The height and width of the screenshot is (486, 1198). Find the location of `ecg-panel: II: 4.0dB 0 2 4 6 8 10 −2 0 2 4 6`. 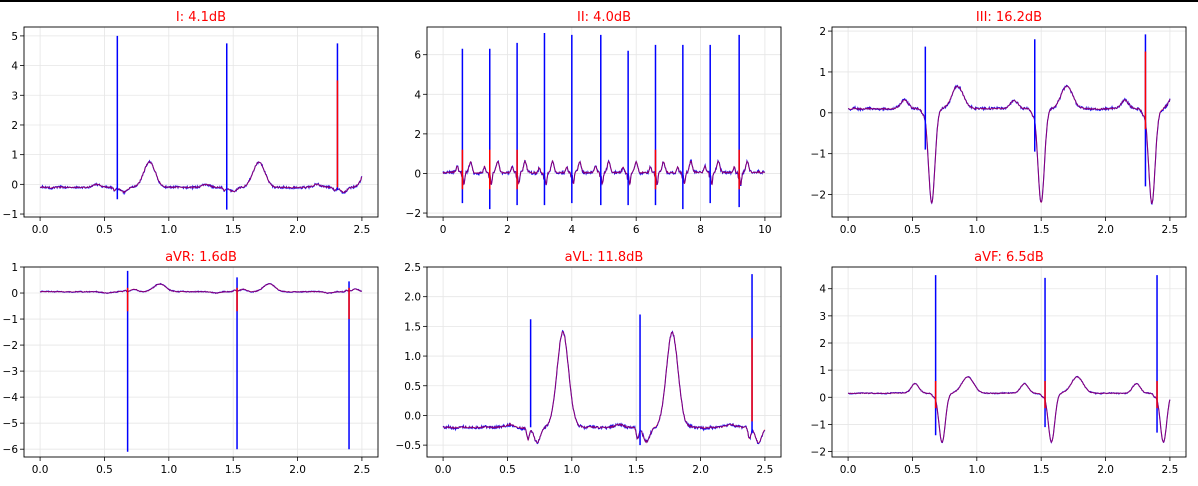

ecg-panel: II: 4.0dB 0 2 4 6 8 10 −2 0 2 4 6 is located at coordinates (594, 123).